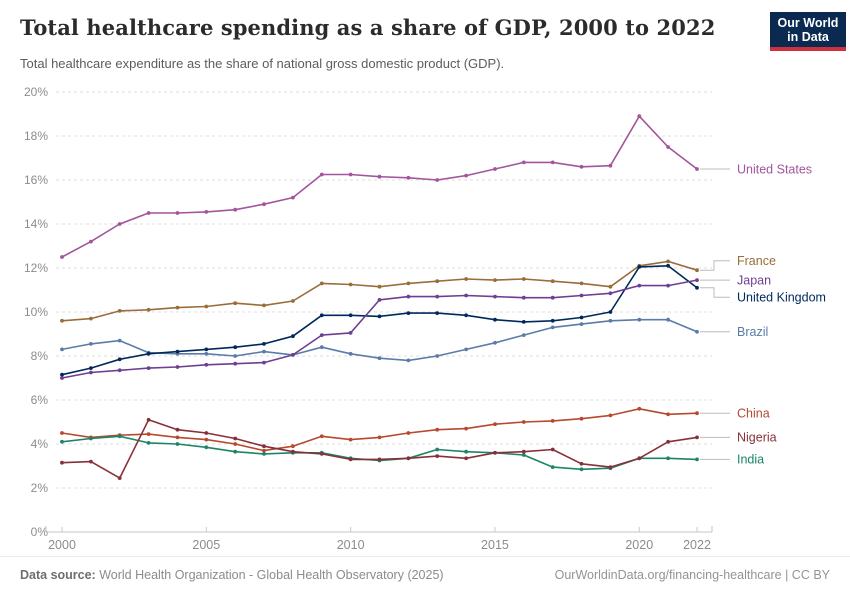 The width and height of the screenshot is (850, 600). I want to click on series-line-china, so click(379, 429).